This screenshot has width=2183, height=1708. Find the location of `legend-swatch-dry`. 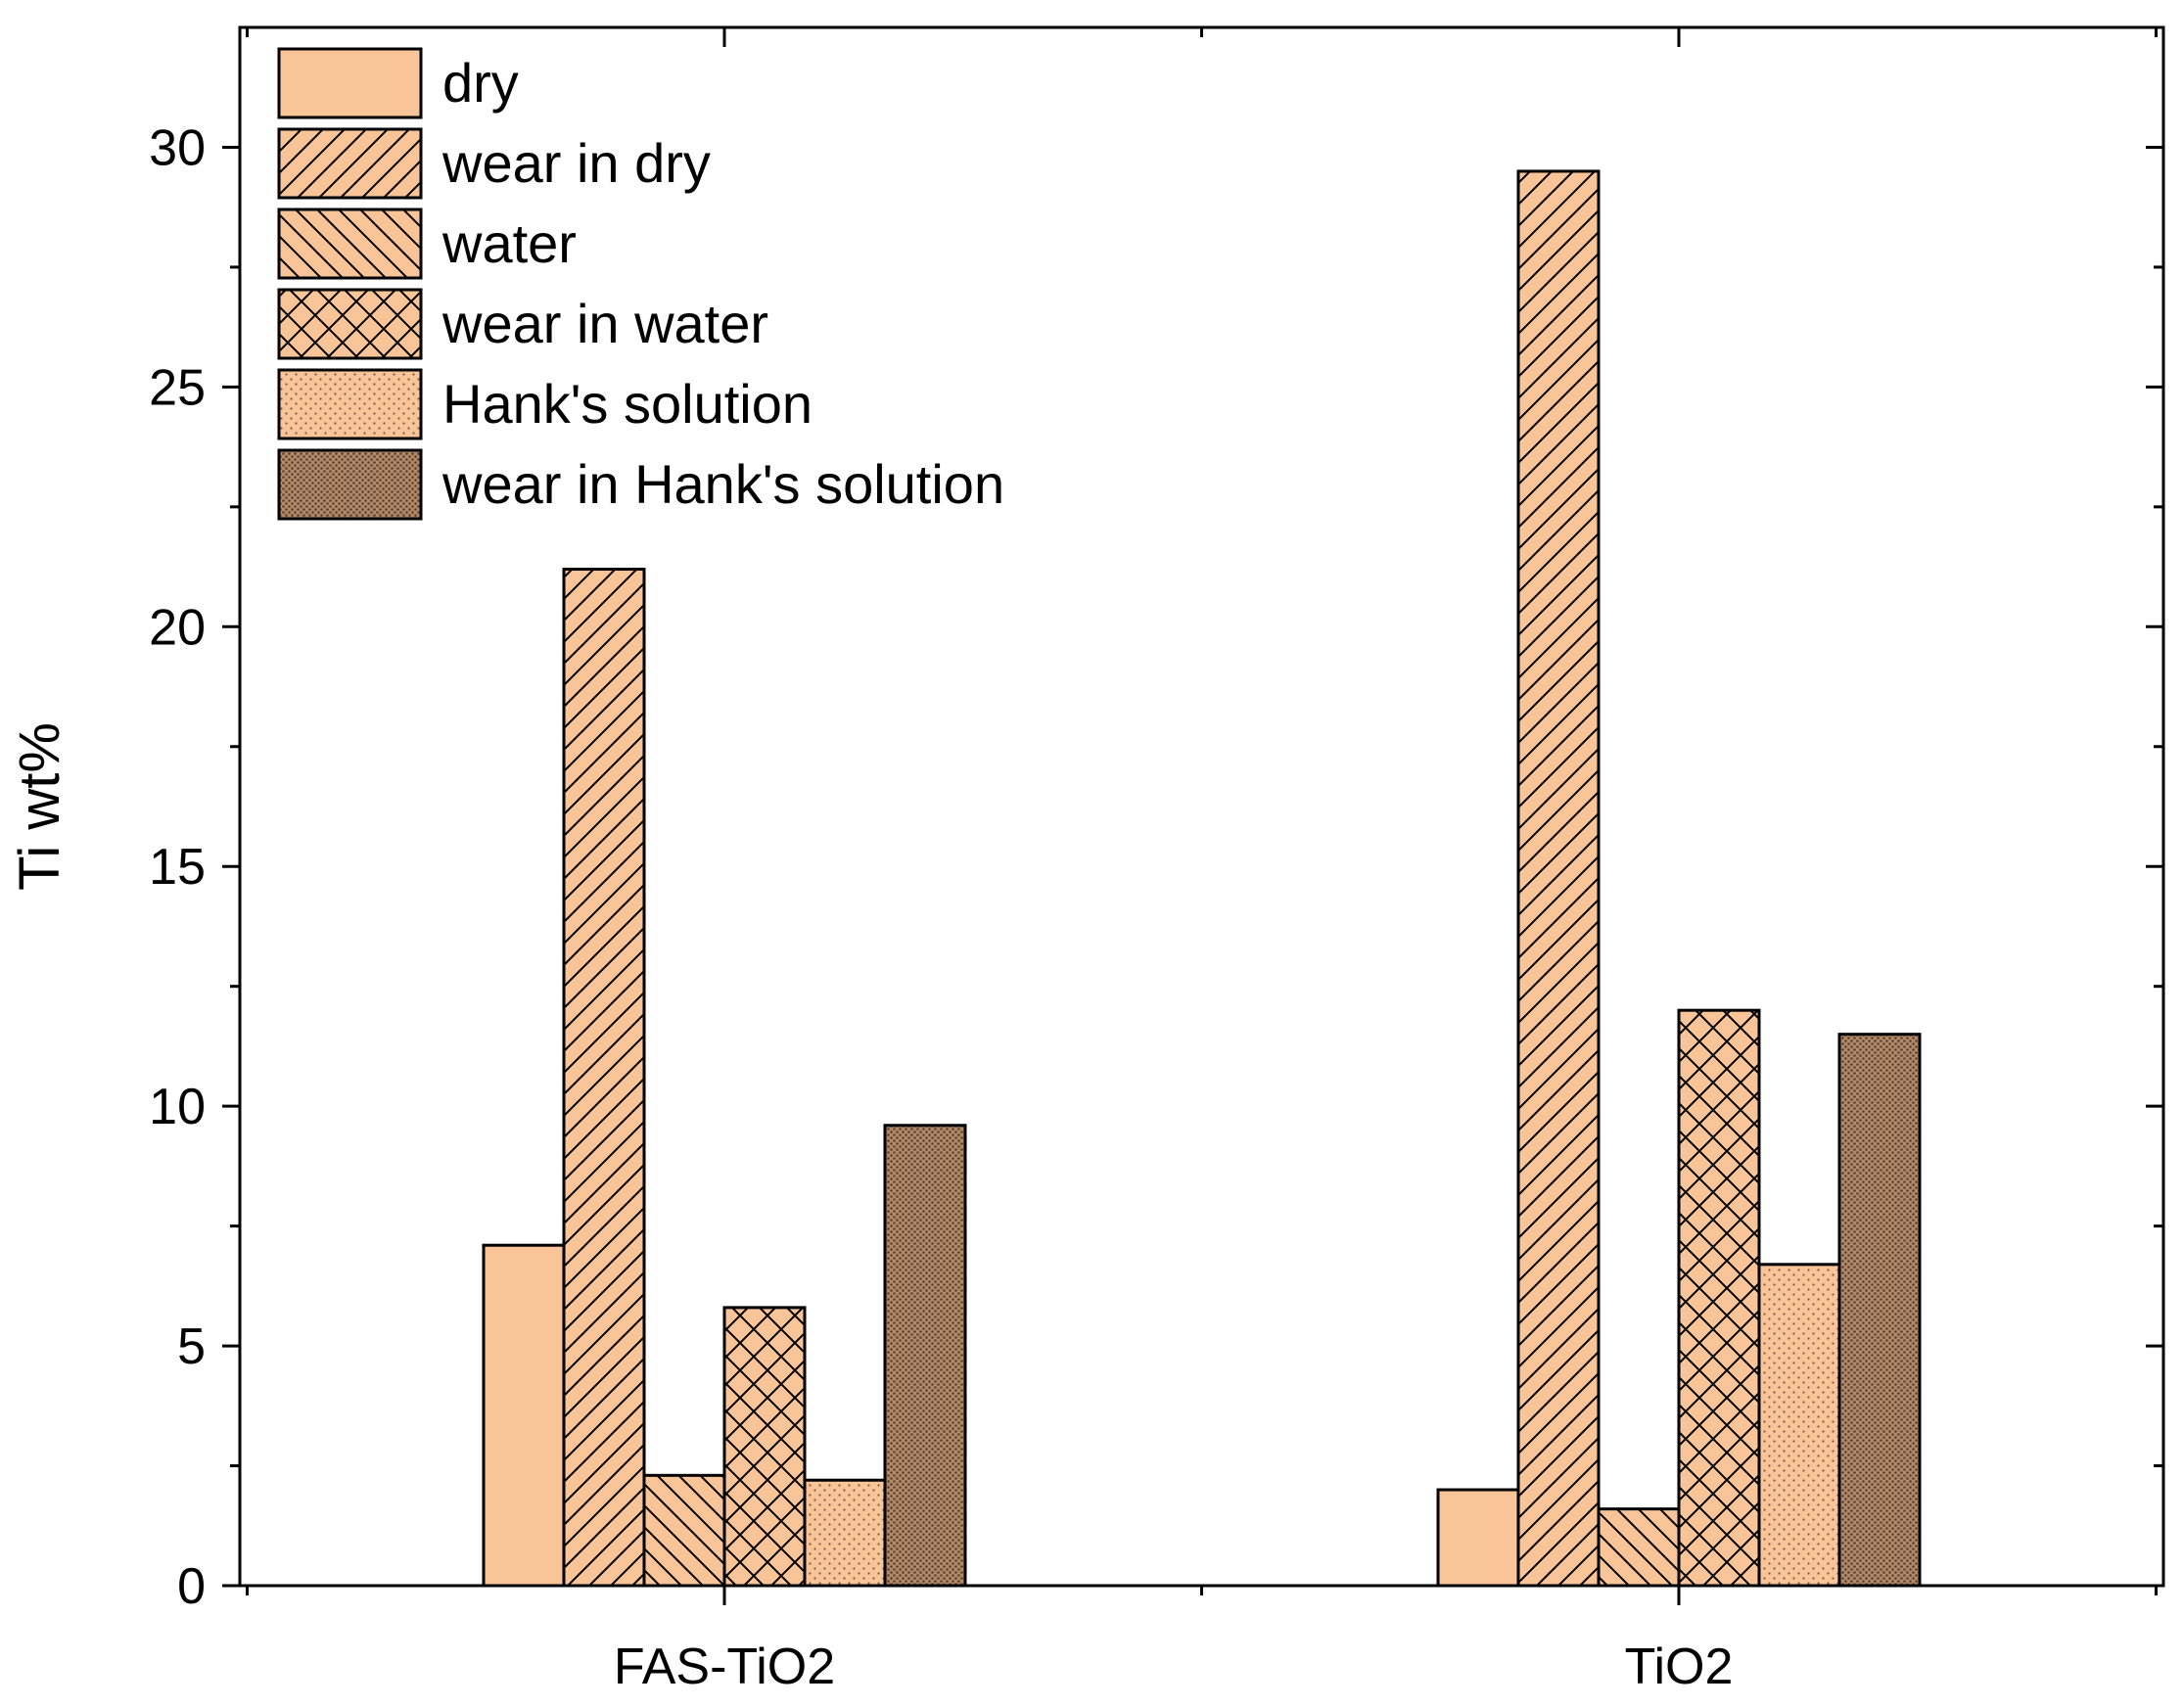

legend-swatch-dry is located at coordinates (350, 83).